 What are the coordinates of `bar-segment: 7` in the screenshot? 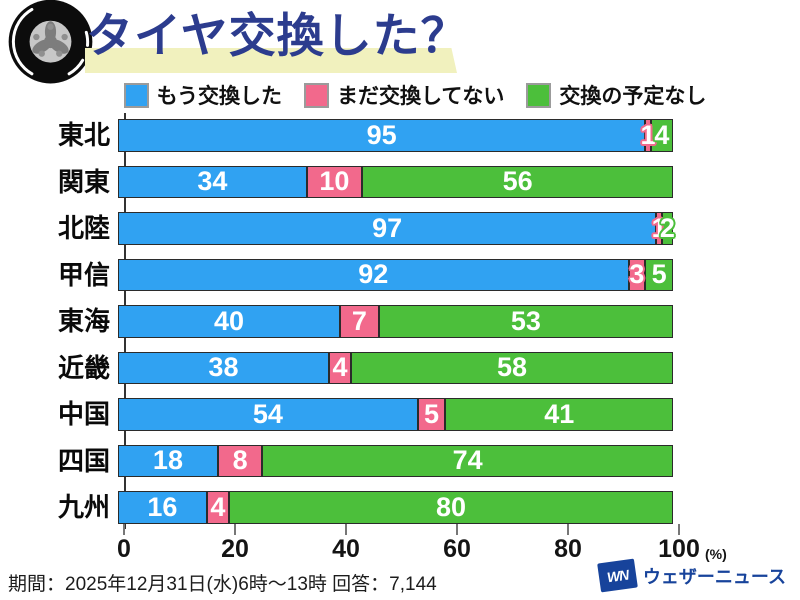 It's located at (359, 321).